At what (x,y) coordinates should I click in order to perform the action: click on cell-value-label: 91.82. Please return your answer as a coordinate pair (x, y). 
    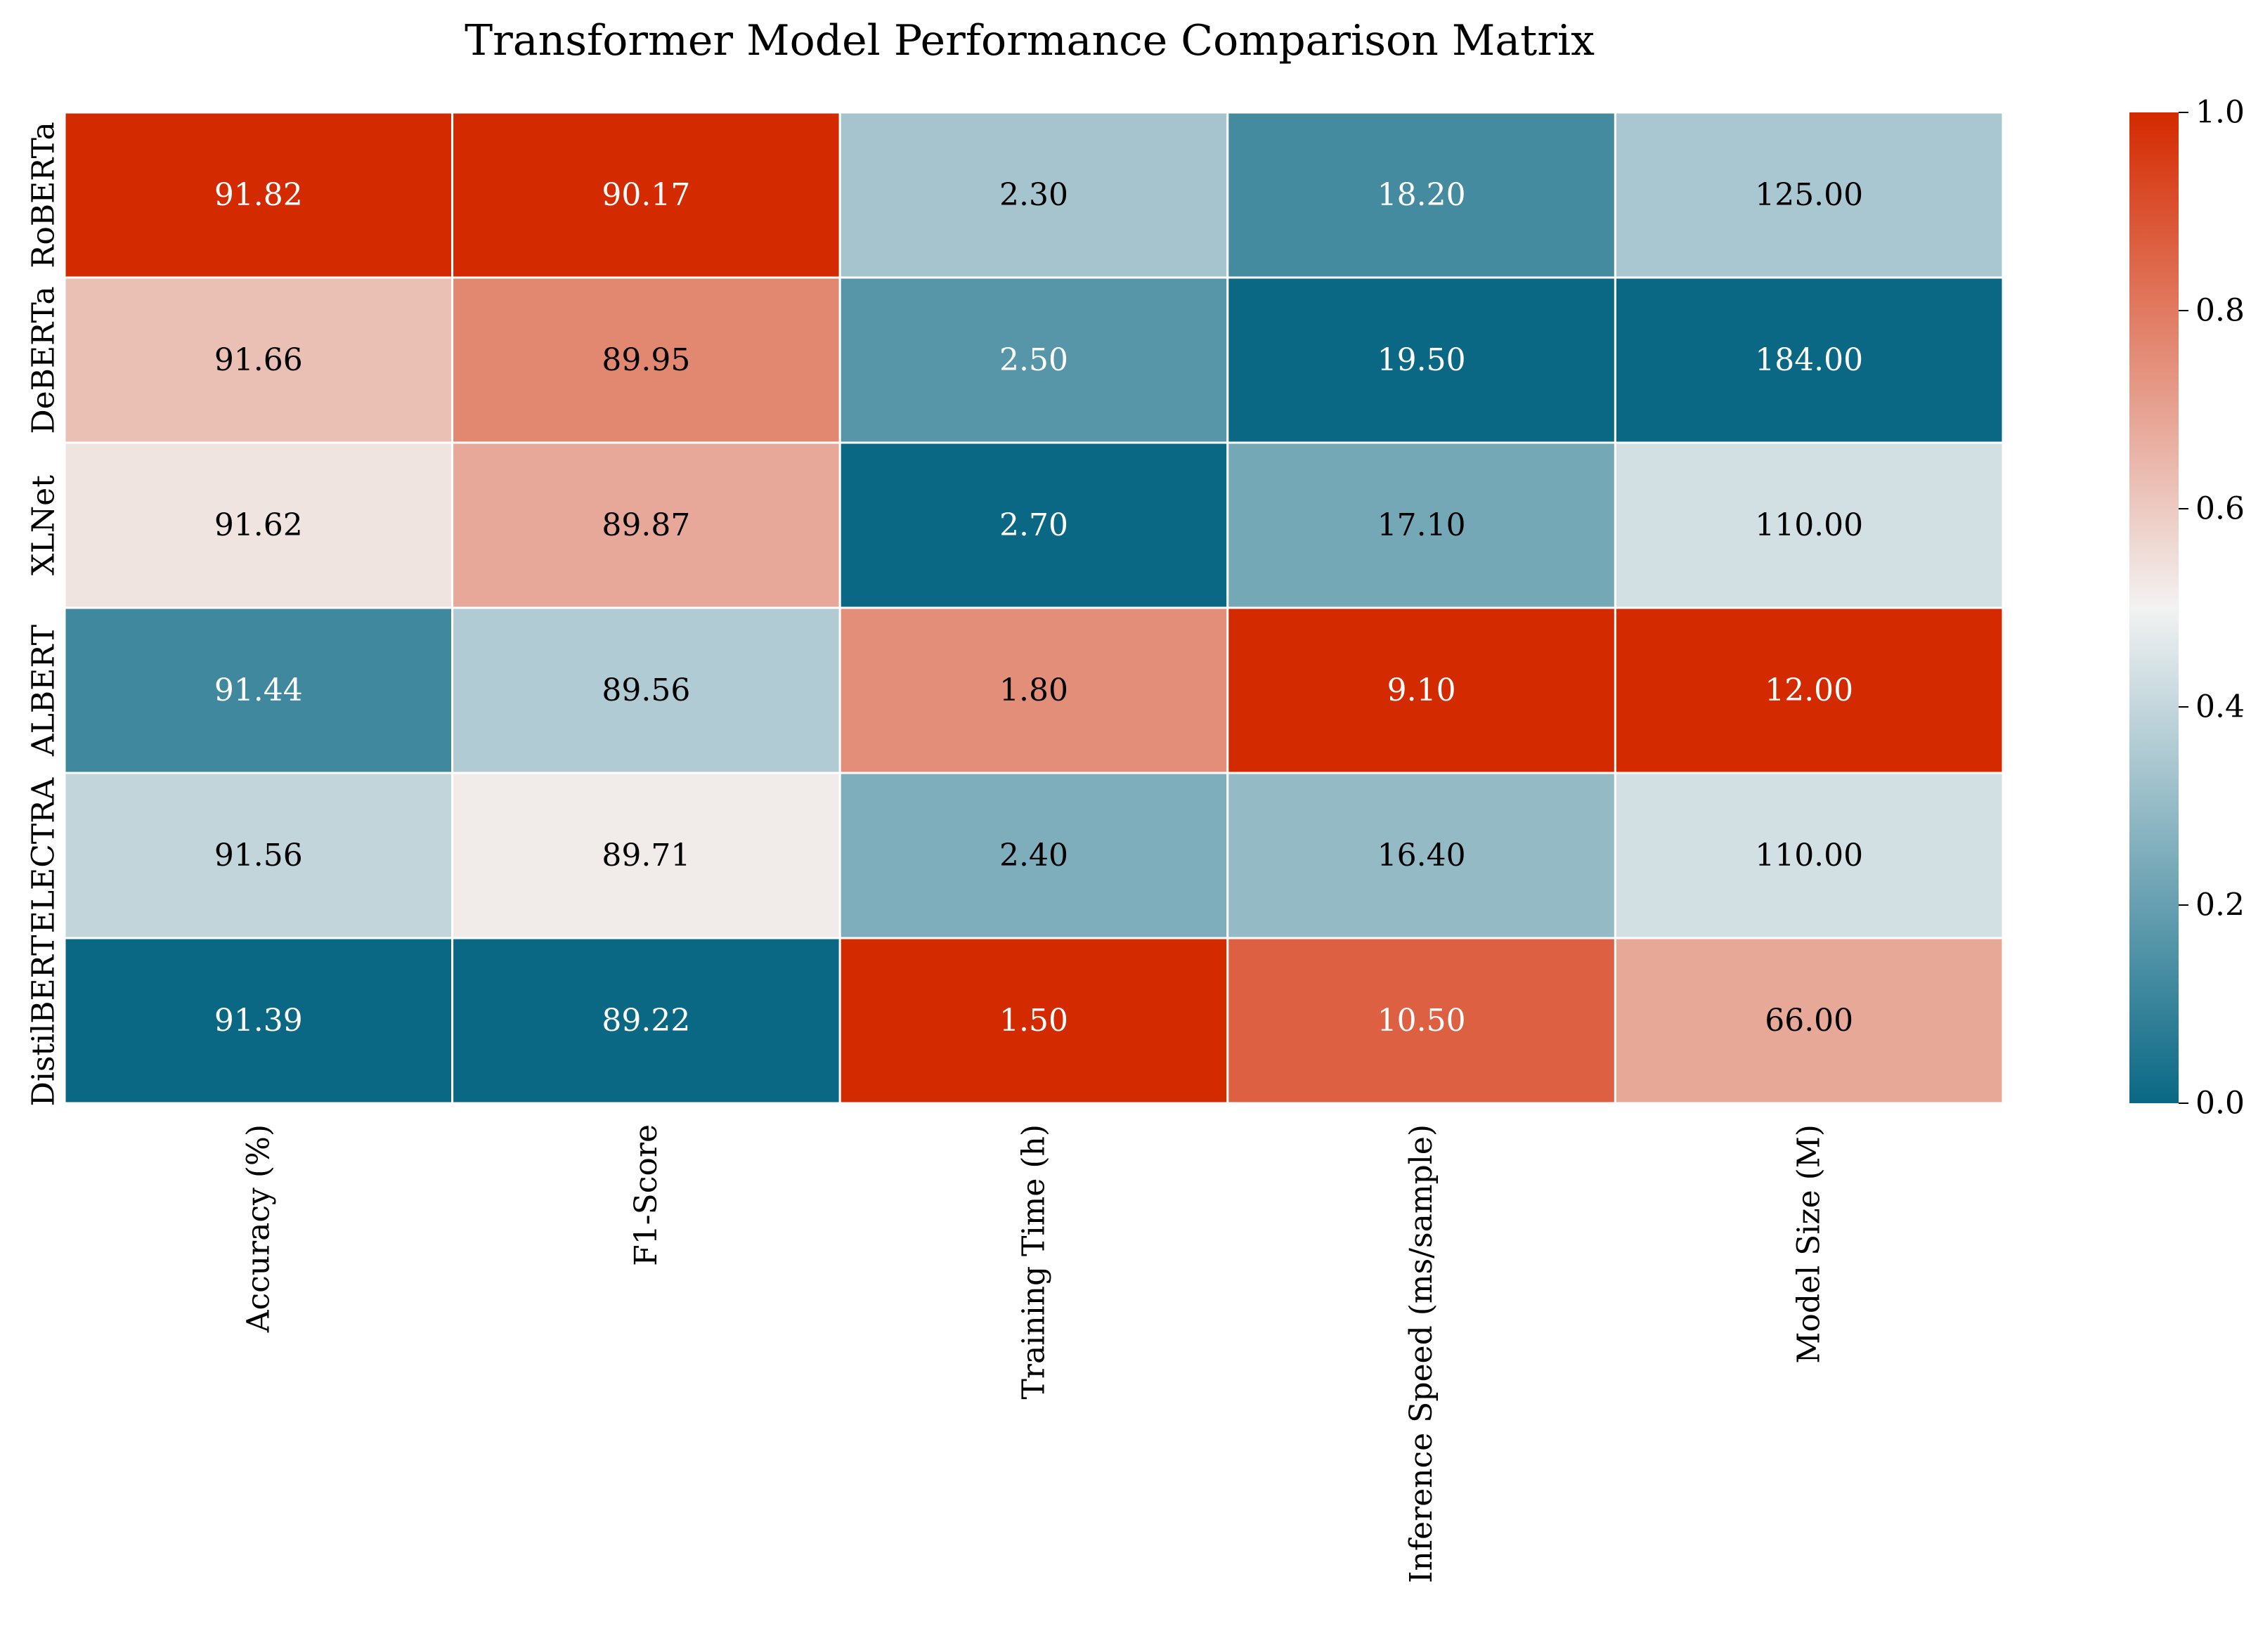
    Looking at the image, I should click on (258, 195).